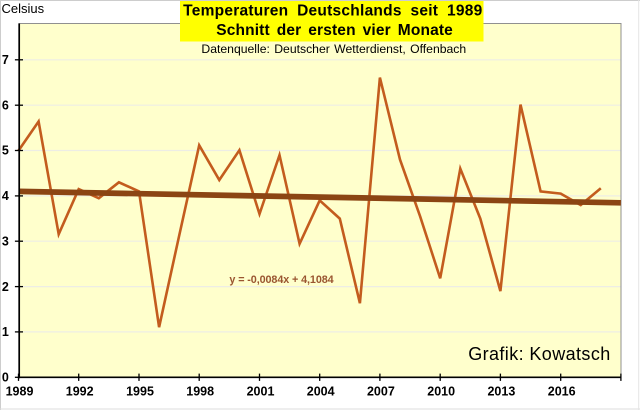 This screenshot has width=640, height=414. What do you see at coordinates (23, 8) in the screenshot?
I see `svg-text: Celsius` at bounding box center [23, 8].